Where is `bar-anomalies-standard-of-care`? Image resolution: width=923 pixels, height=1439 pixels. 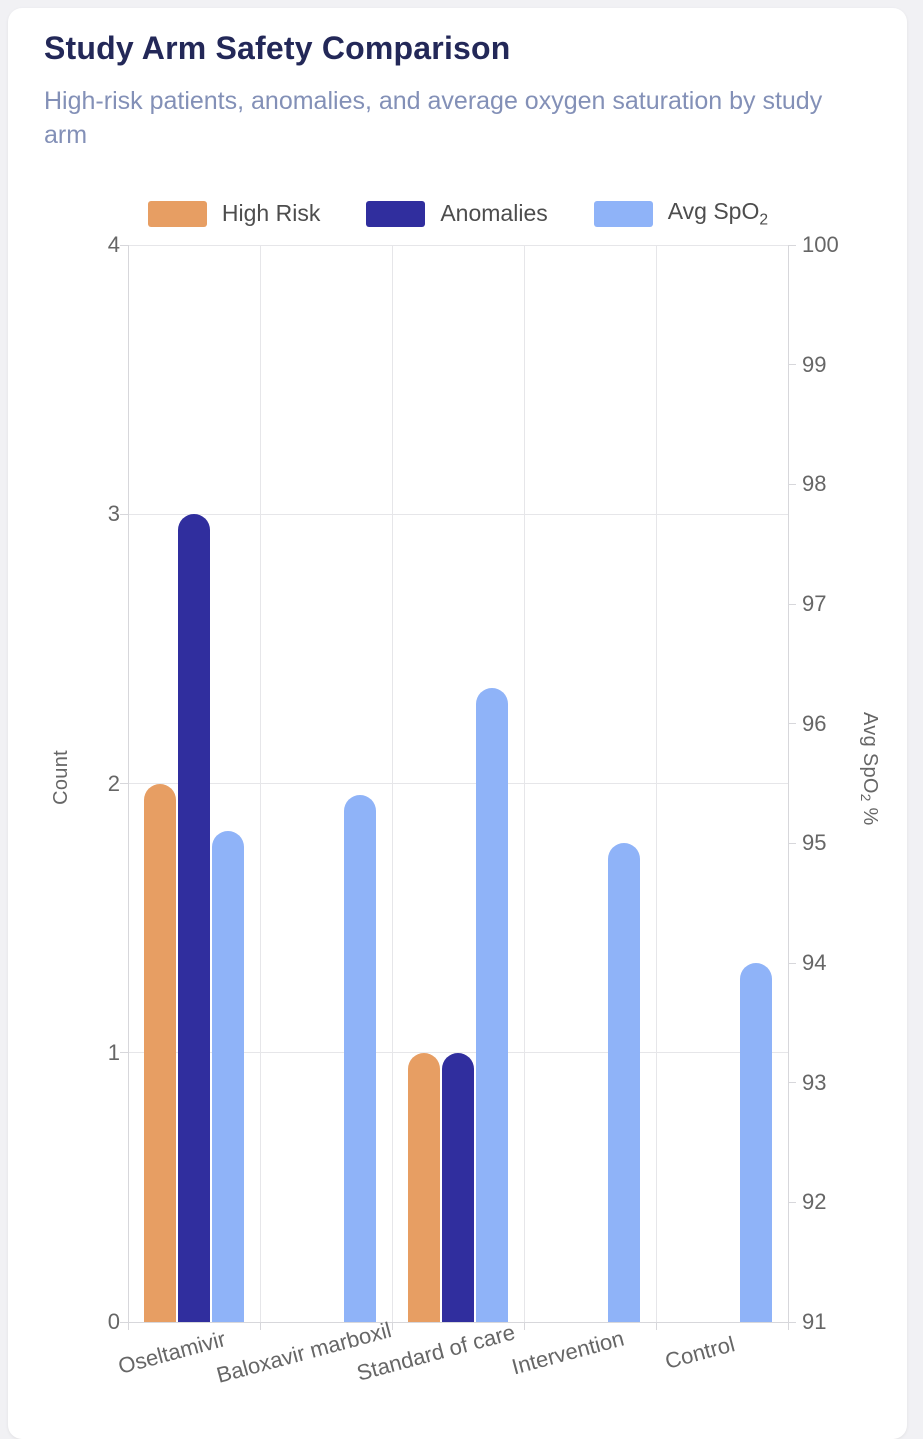 bar-anomalies-standard-of-care is located at coordinates (458, 1187).